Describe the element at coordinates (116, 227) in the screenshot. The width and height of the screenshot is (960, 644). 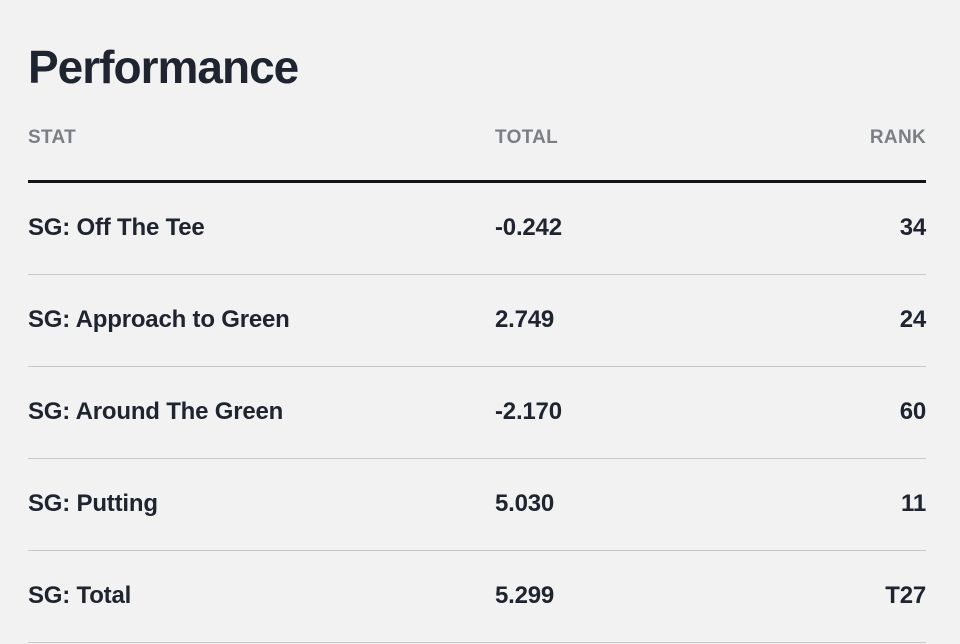
I see `stat-name: SG: Off The Tee` at that location.